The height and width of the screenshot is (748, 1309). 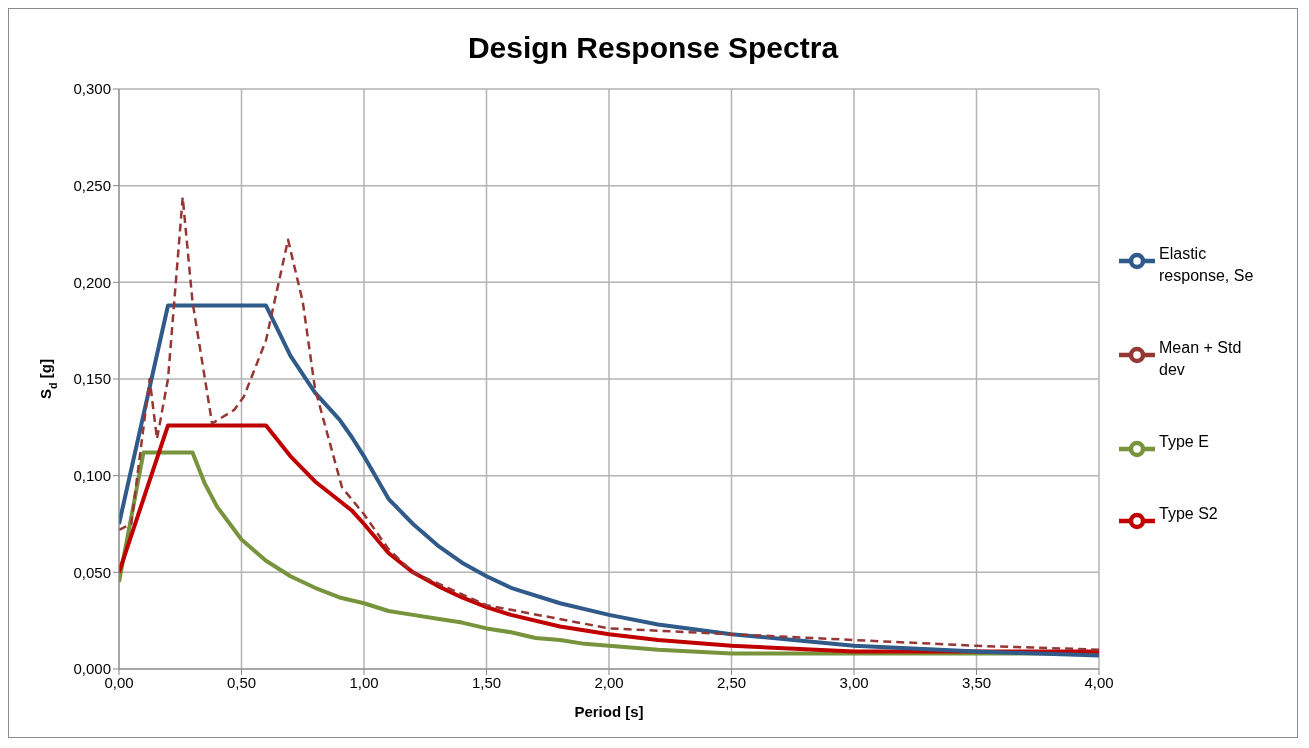 What do you see at coordinates (609, 682) in the screenshot?
I see `x-tick-label: 2,00` at bounding box center [609, 682].